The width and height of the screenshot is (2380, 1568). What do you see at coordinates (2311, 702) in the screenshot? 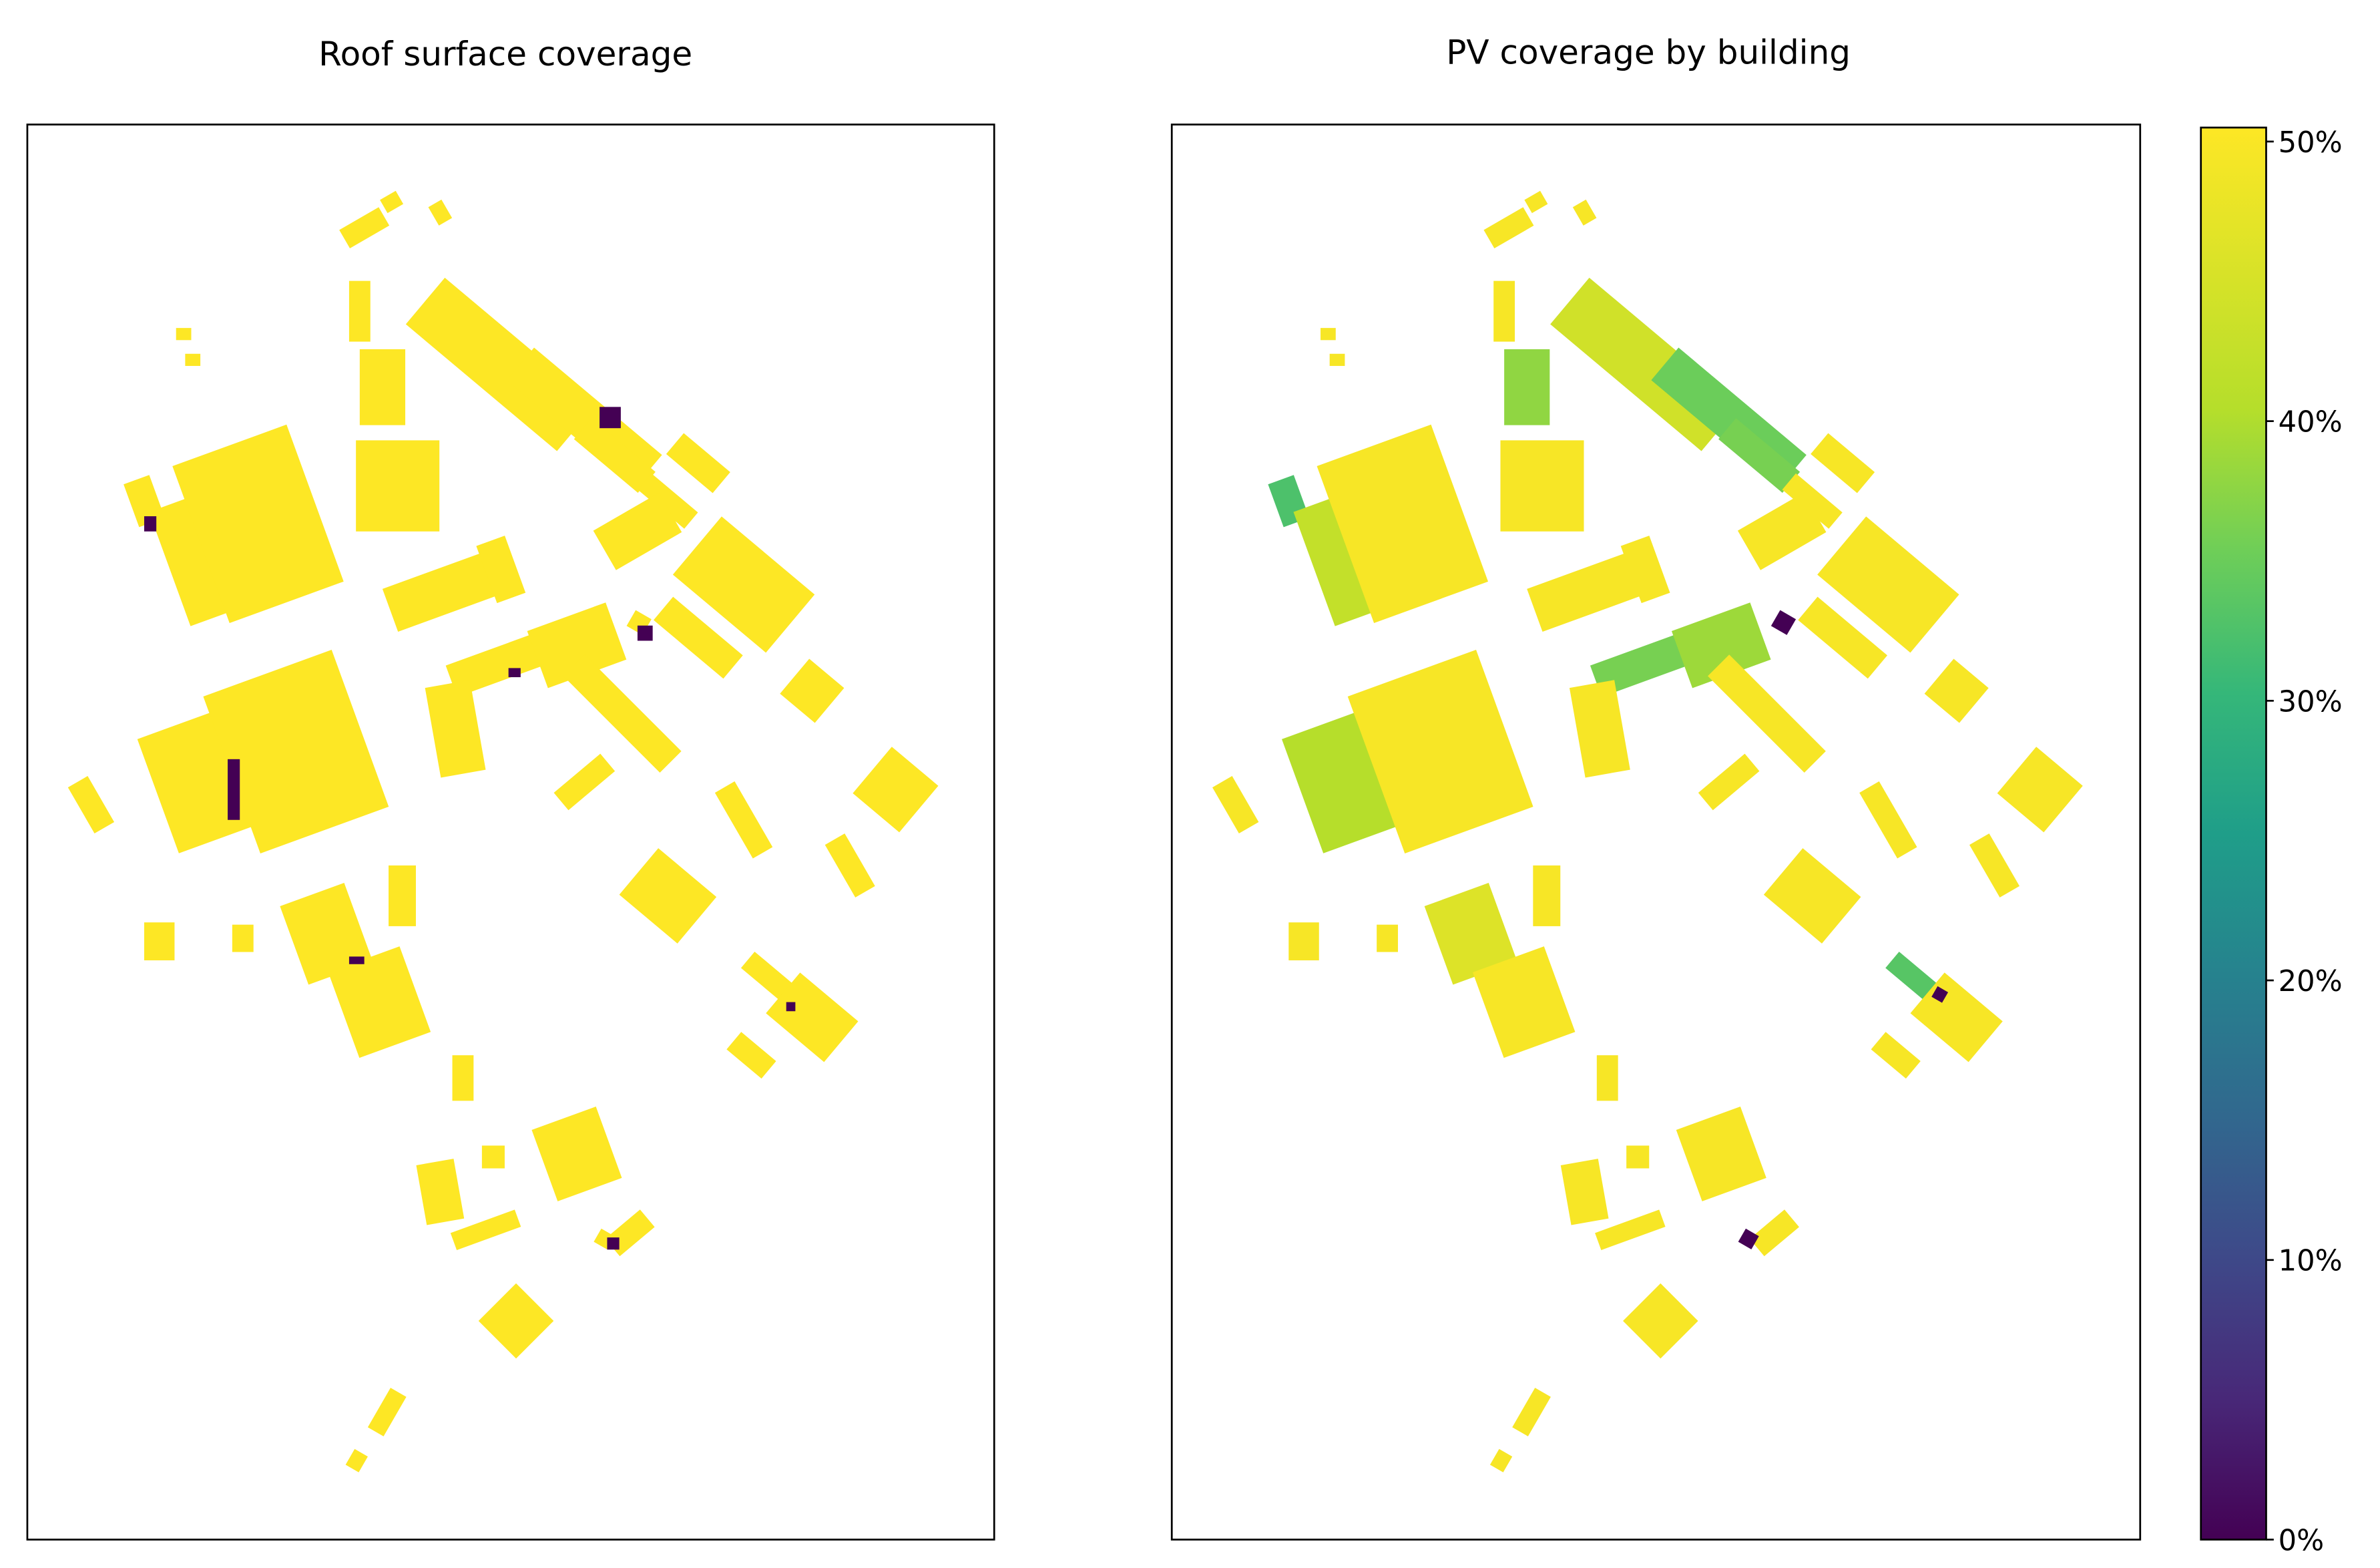
I see `colorbar-tick-label: 30%` at bounding box center [2311, 702].